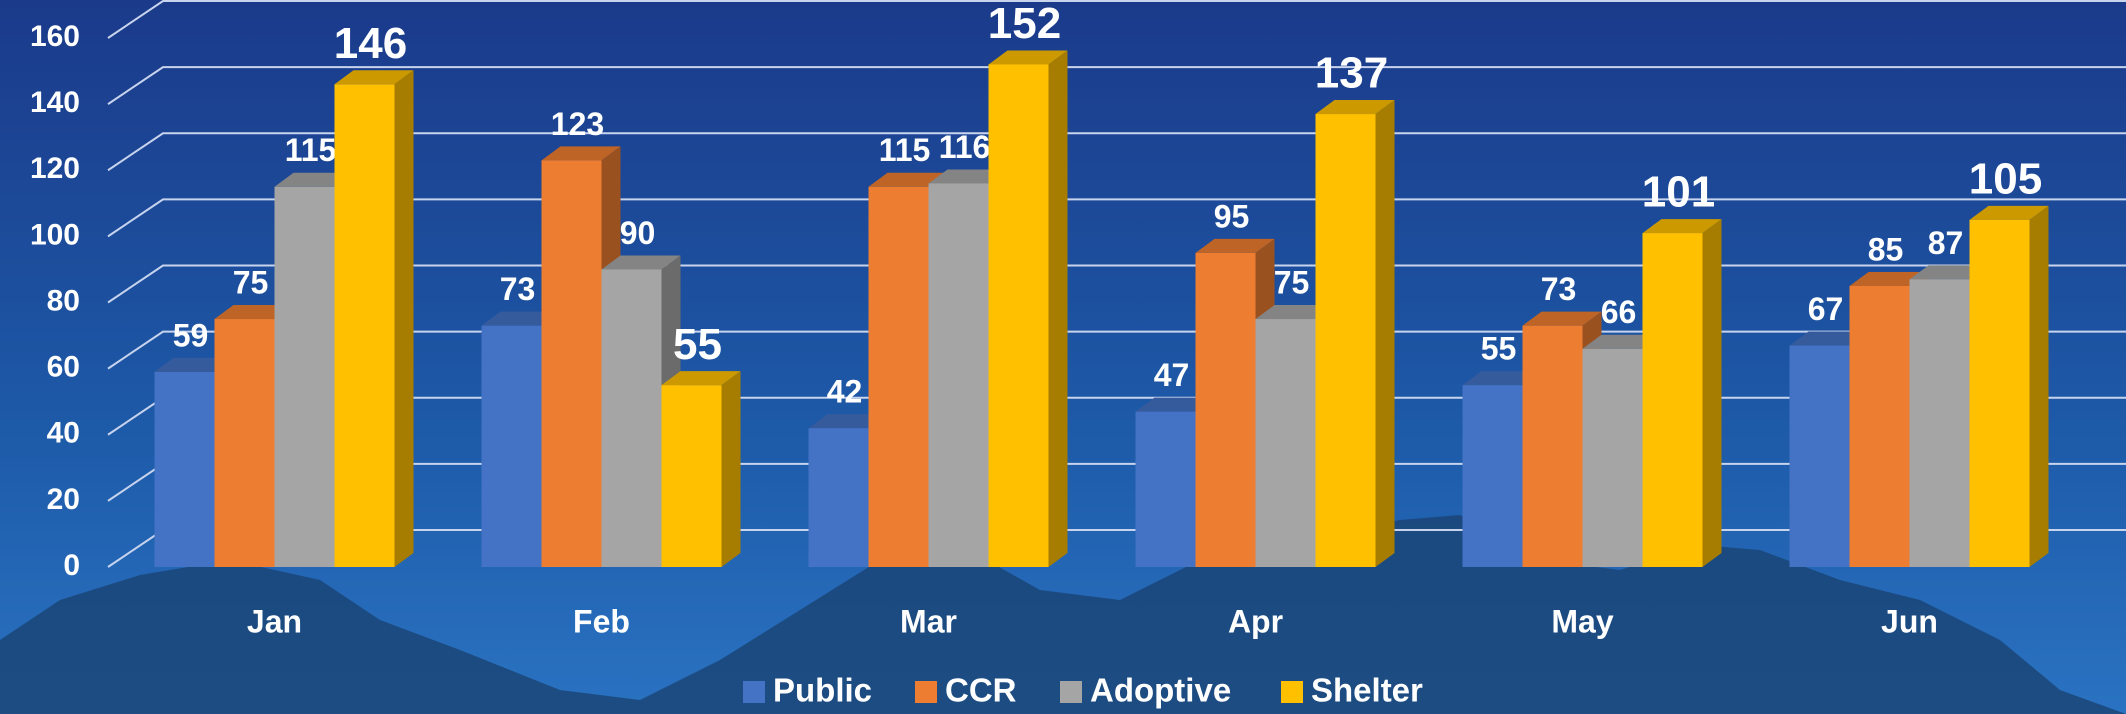 The height and width of the screenshot is (714, 2126). Describe the element at coordinates (928, 621) in the screenshot. I see `x-tick-label: Mar` at that location.